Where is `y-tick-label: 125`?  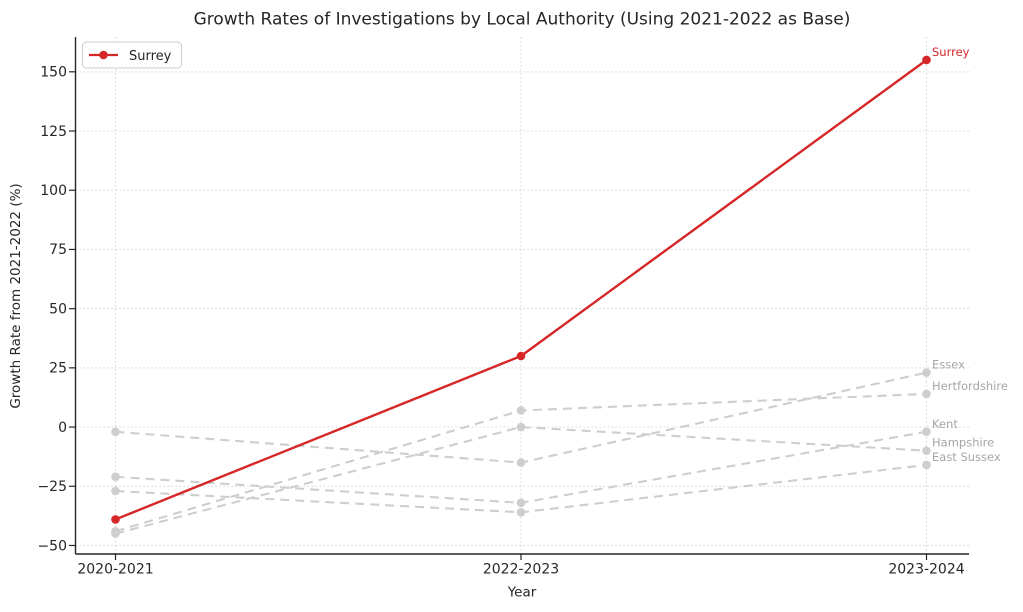 y-tick-label: 125 is located at coordinates (53, 132).